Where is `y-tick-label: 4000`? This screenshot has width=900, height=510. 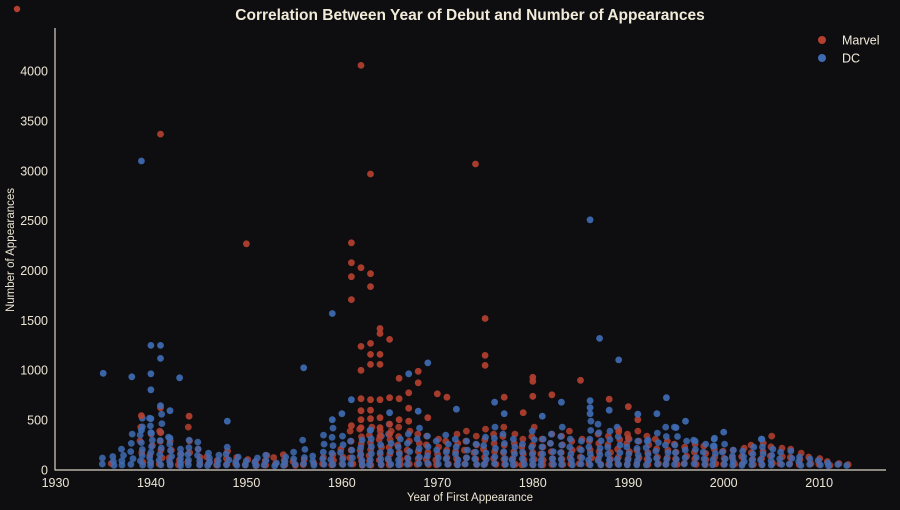
y-tick-label: 4000 is located at coordinates (34, 72).